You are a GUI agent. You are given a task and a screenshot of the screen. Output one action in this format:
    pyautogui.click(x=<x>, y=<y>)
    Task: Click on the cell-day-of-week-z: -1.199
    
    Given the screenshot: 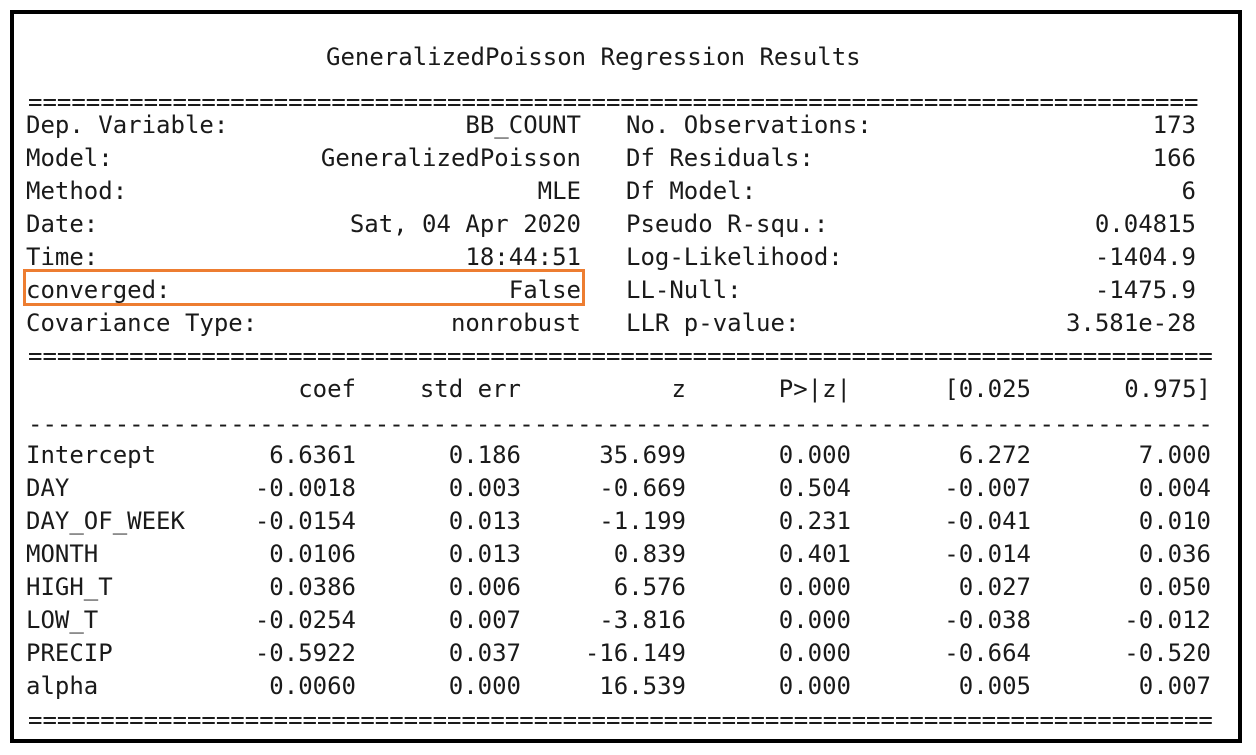 What is the action you would take?
    pyautogui.click(x=642, y=521)
    